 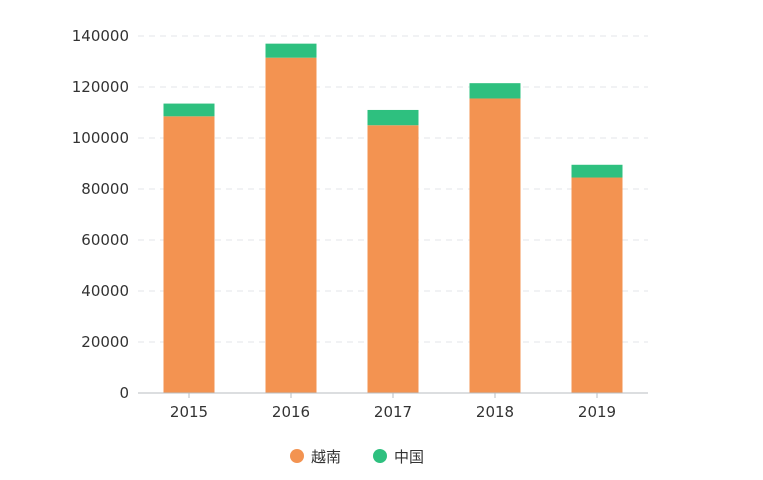 What do you see at coordinates (495, 412) in the screenshot?
I see `x-tick-label: 2018` at bounding box center [495, 412].